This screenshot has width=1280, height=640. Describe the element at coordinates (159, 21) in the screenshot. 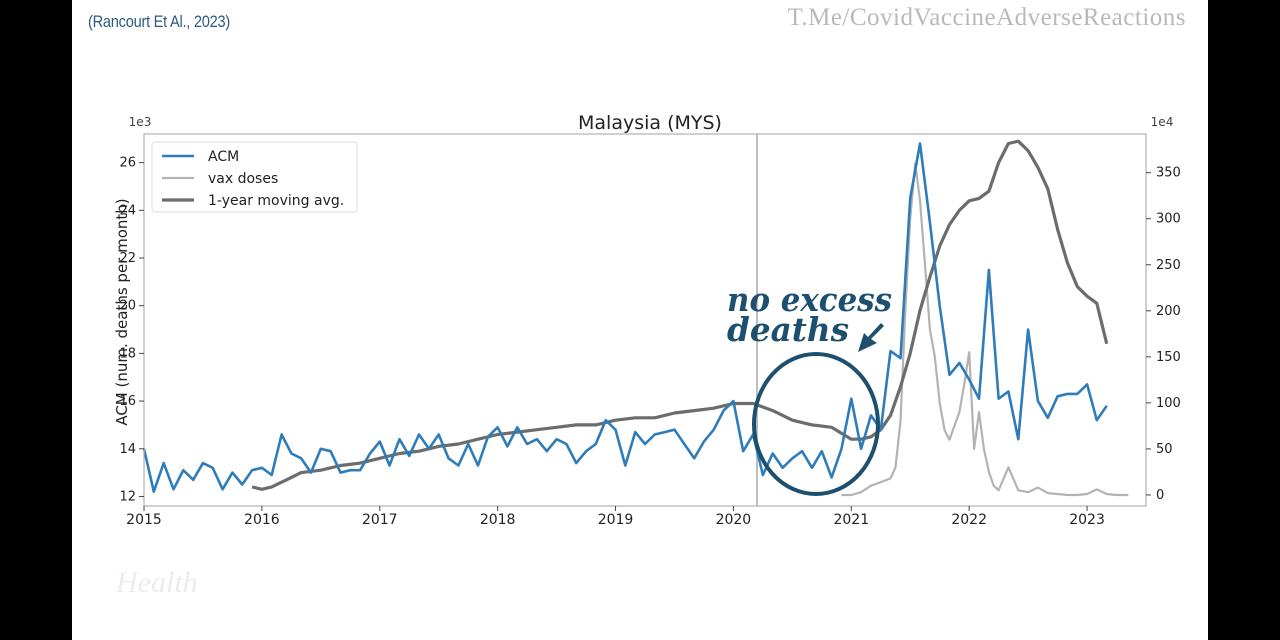

I see `citation-text: (Rancourt Et Al., 2023)` at that location.